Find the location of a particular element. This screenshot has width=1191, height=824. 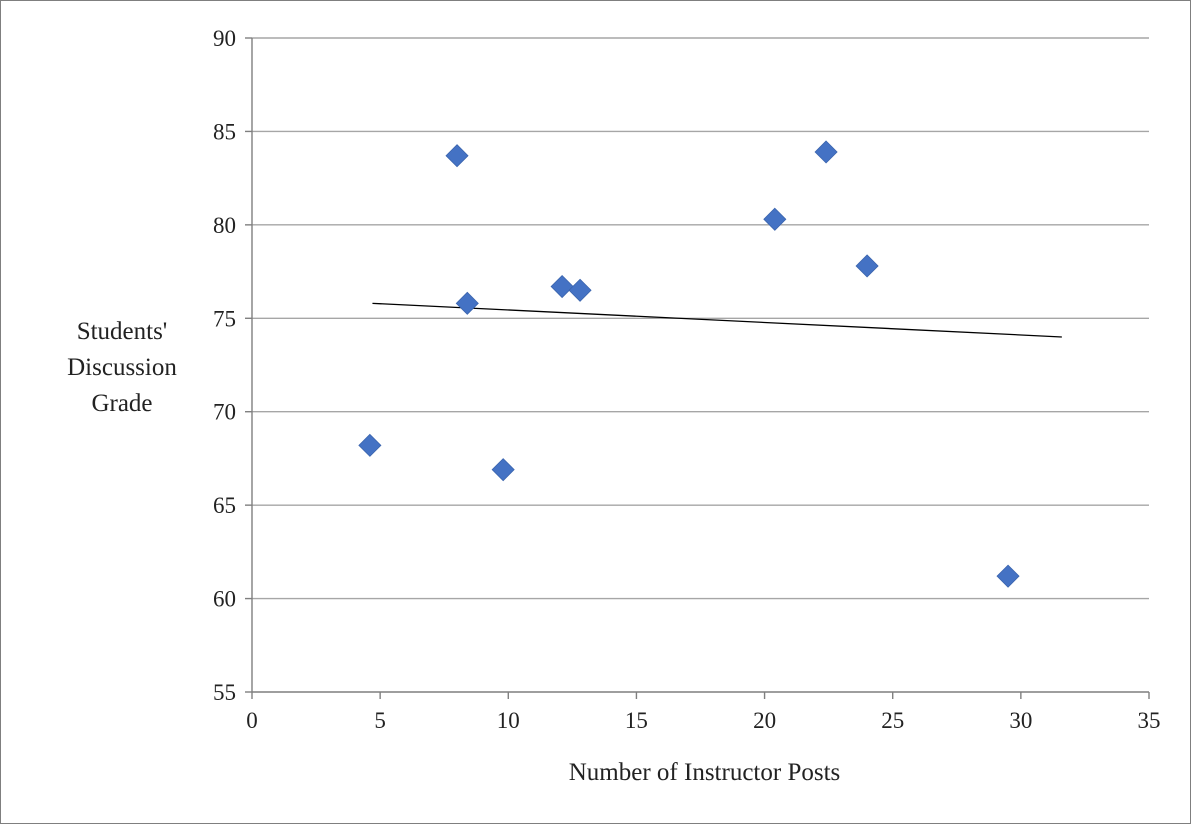

y-axis-label-line: Grade is located at coordinates (121, 403).